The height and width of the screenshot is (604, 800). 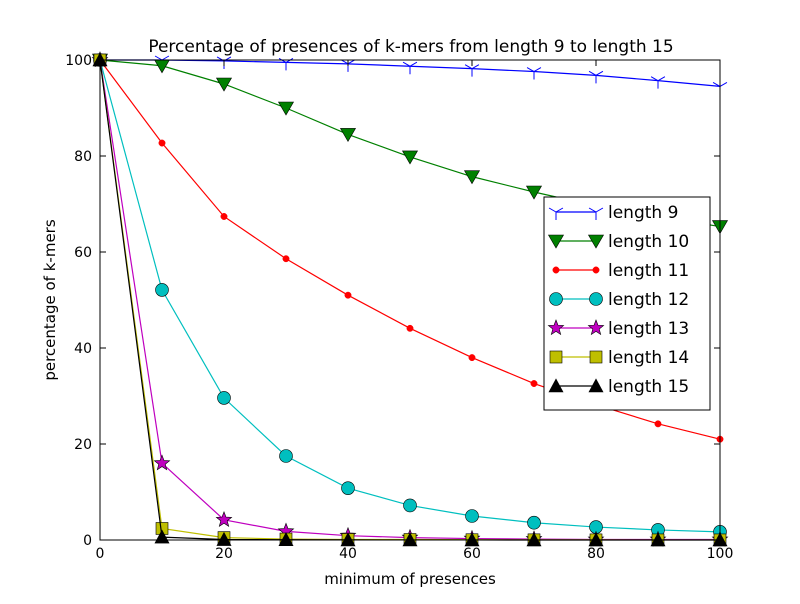 What do you see at coordinates (83, 349) in the screenshot?
I see `y-tick-label: 40` at bounding box center [83, 349].